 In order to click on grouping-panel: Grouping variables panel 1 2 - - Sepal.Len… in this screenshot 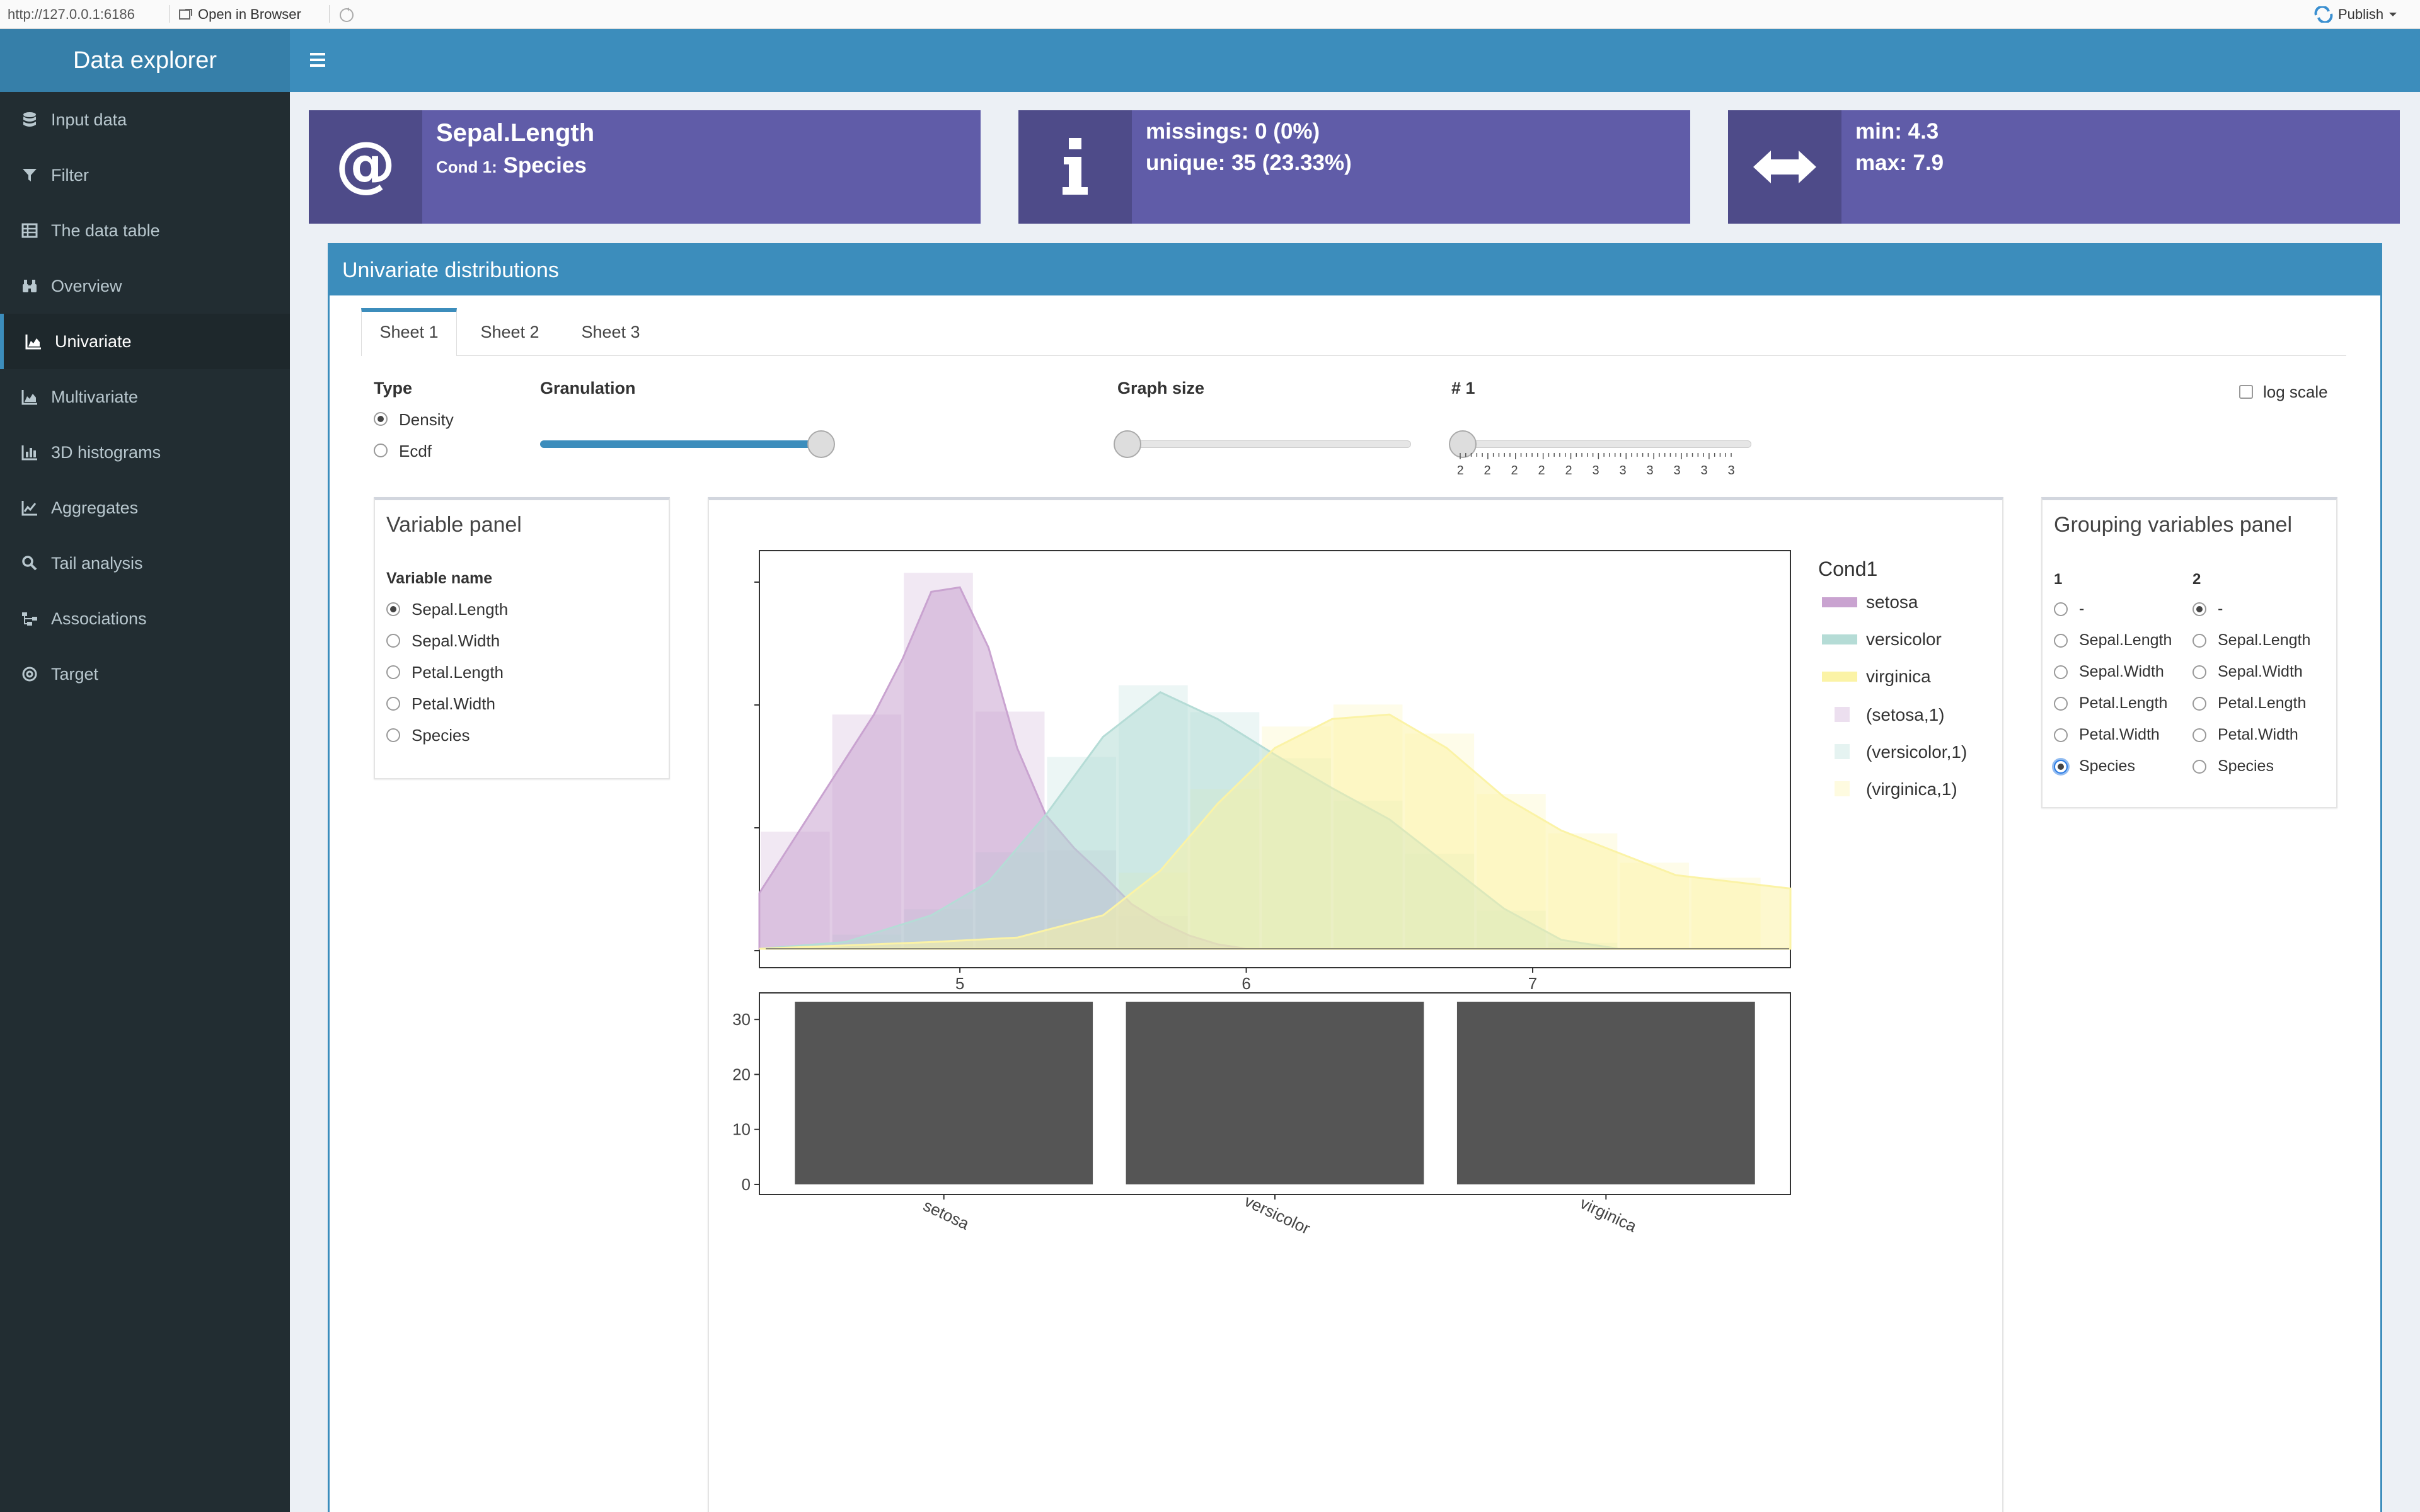, I will do `click(2189, 652)`.